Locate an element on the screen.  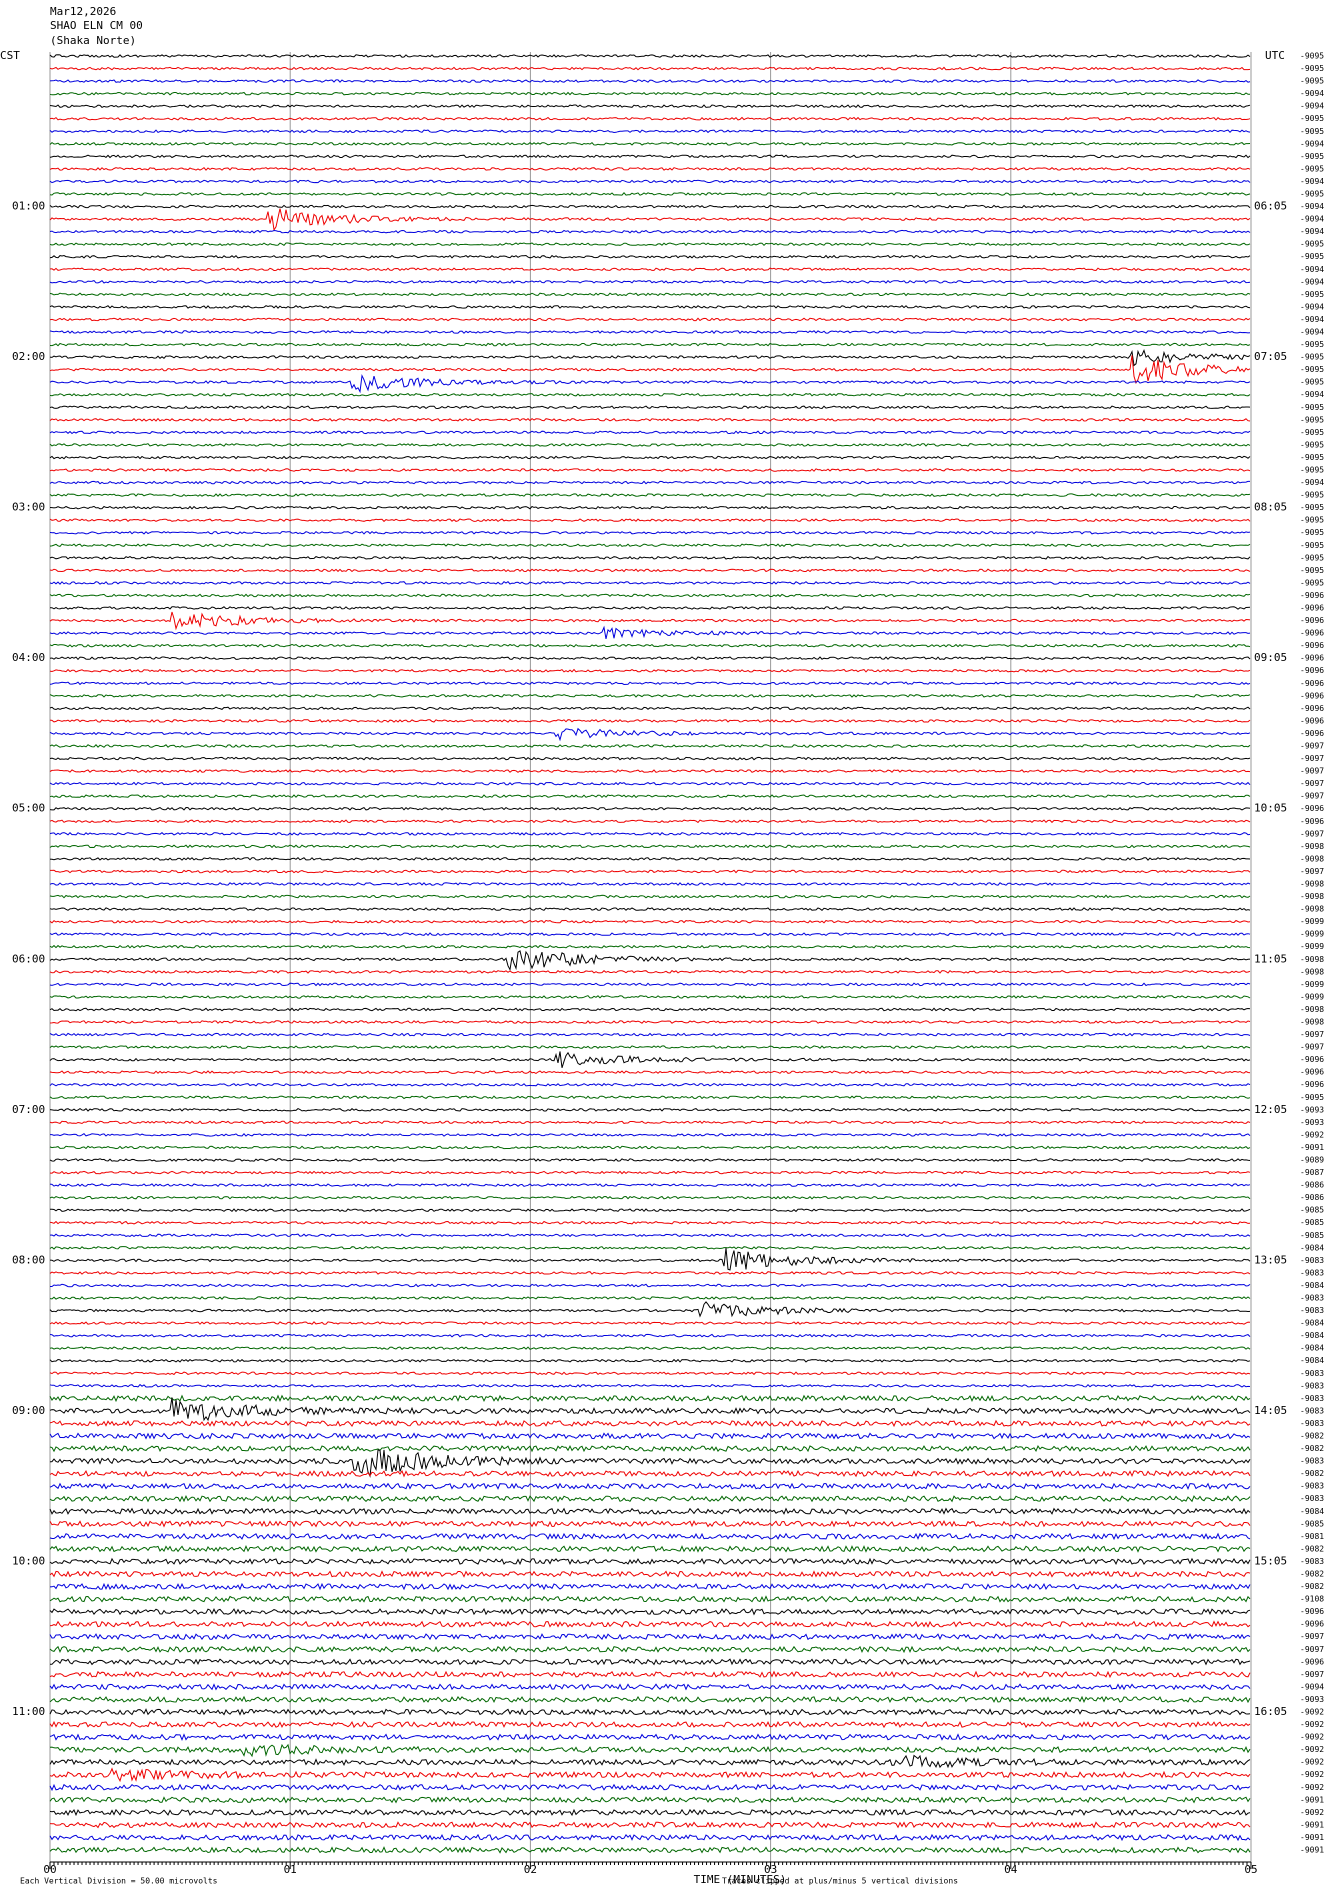
trace-offset: -9091 is located at coordinates (1312, 1824).